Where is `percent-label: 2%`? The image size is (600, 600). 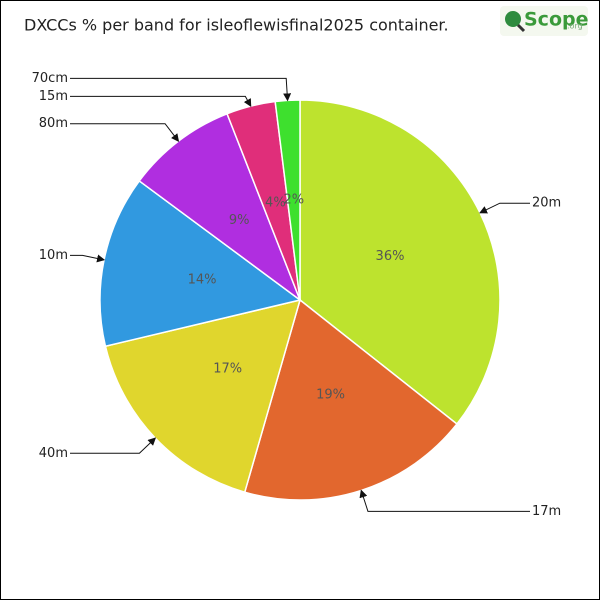
percent-label: 2% is located at coordinates (293, 200).